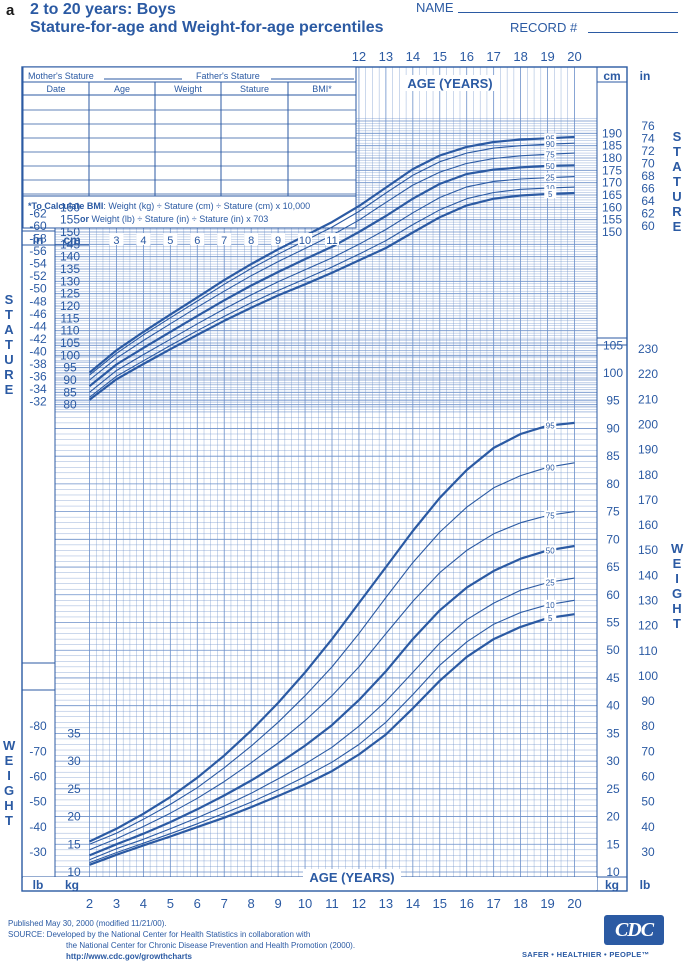 The height and width of the screenshot is (962, 685). Describe the element at coordinates (677, 608) in the screenshot. I see `weight-letter: H` at that location.